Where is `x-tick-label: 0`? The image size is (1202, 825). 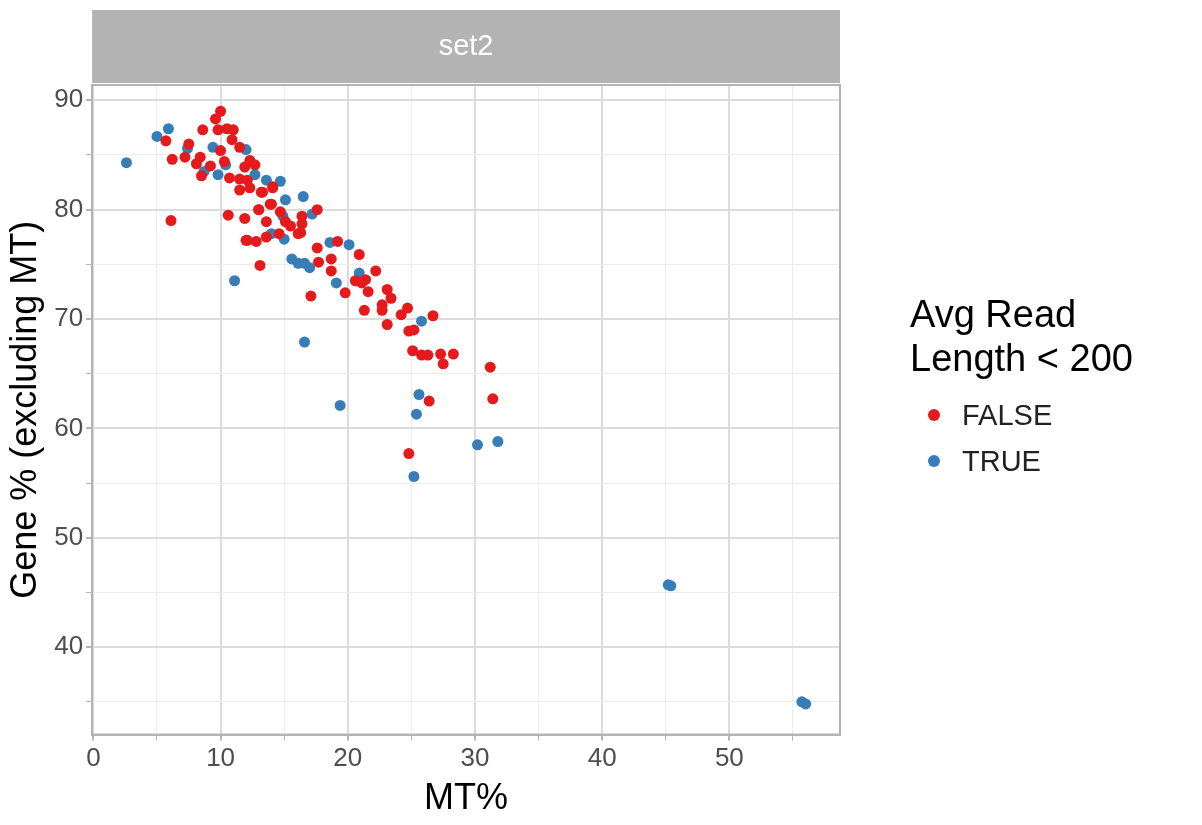 x-tick-label: 0 is located at coordinates (93, 757).